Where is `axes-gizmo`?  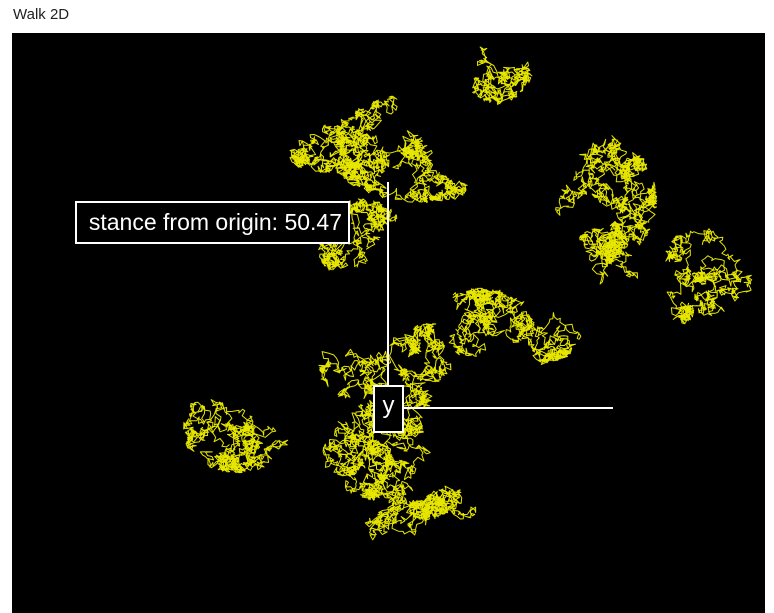 axes-gizmo is located at coordinates (500, 295).